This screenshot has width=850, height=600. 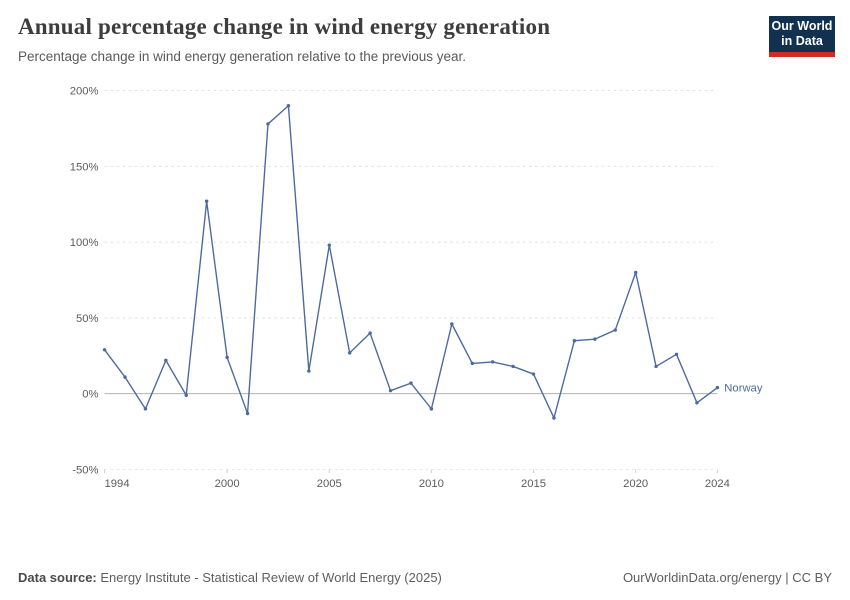 I want to click on data-point-2015, so click(x=533, y=374).